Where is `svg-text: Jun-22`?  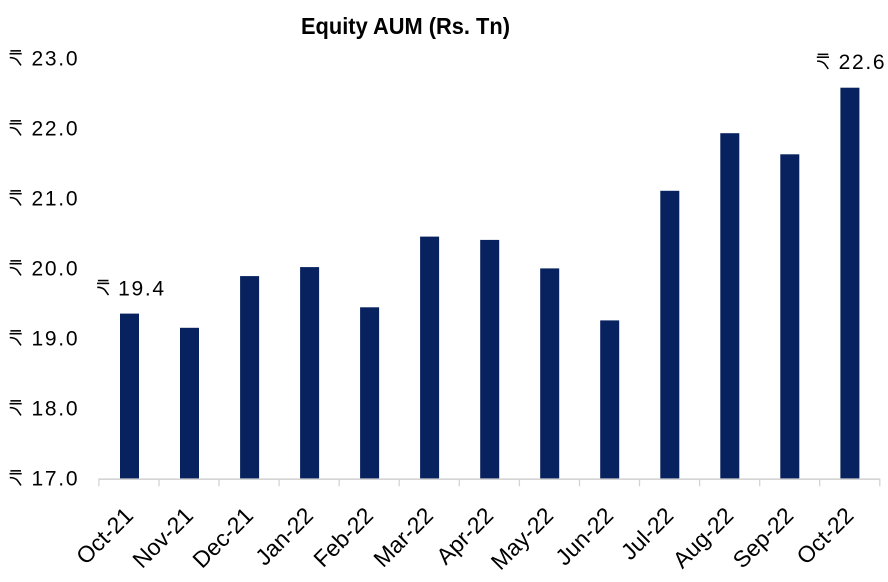
svg-text: Jun-22 is located at coordinates (584, 536).